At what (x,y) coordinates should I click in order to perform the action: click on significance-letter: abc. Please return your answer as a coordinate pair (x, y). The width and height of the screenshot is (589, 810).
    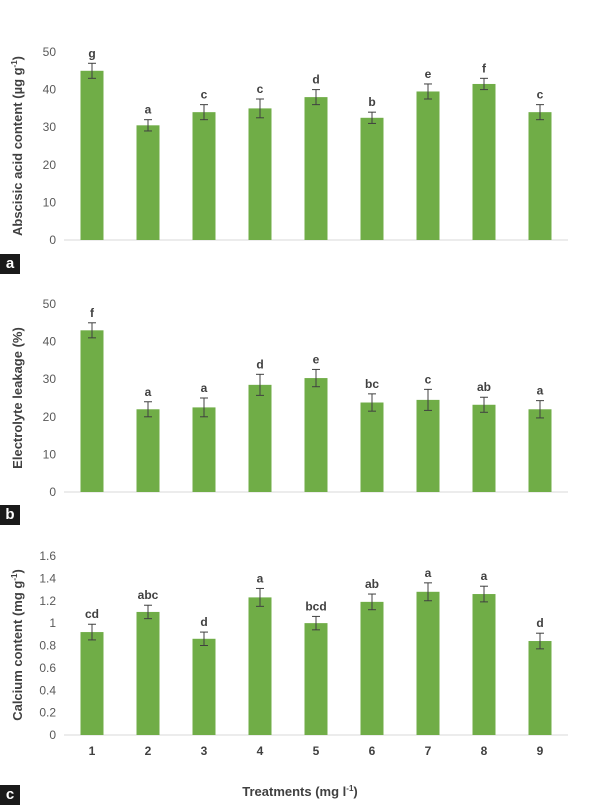
    Looking at the image, I should click on (148, 595).